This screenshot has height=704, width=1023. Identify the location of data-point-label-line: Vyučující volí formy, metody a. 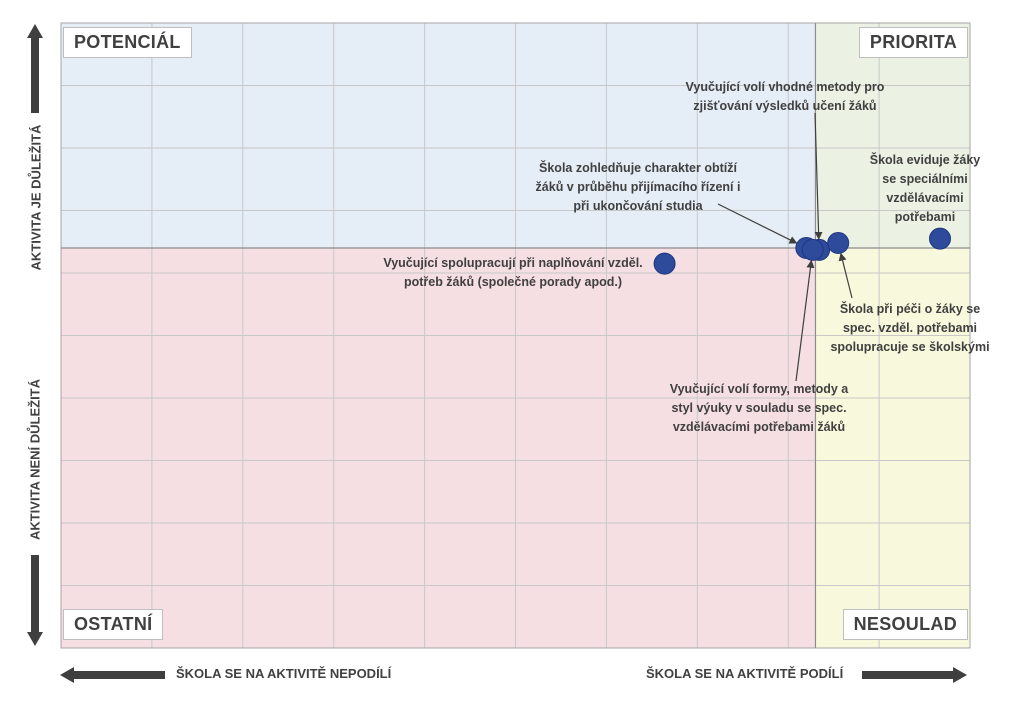
(759, 389).